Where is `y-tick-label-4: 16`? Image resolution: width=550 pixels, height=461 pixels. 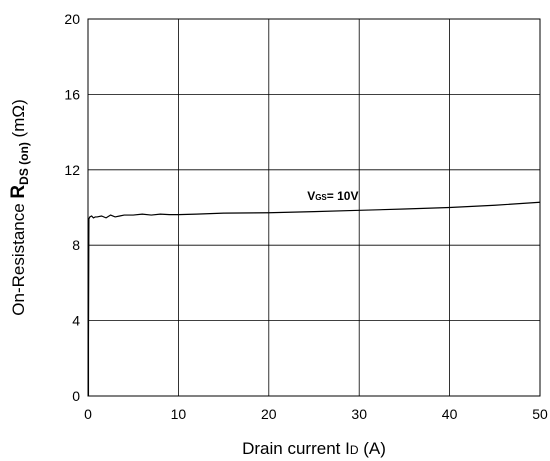
y-tick-label-4: 16 is located at coordinates (72, 94).